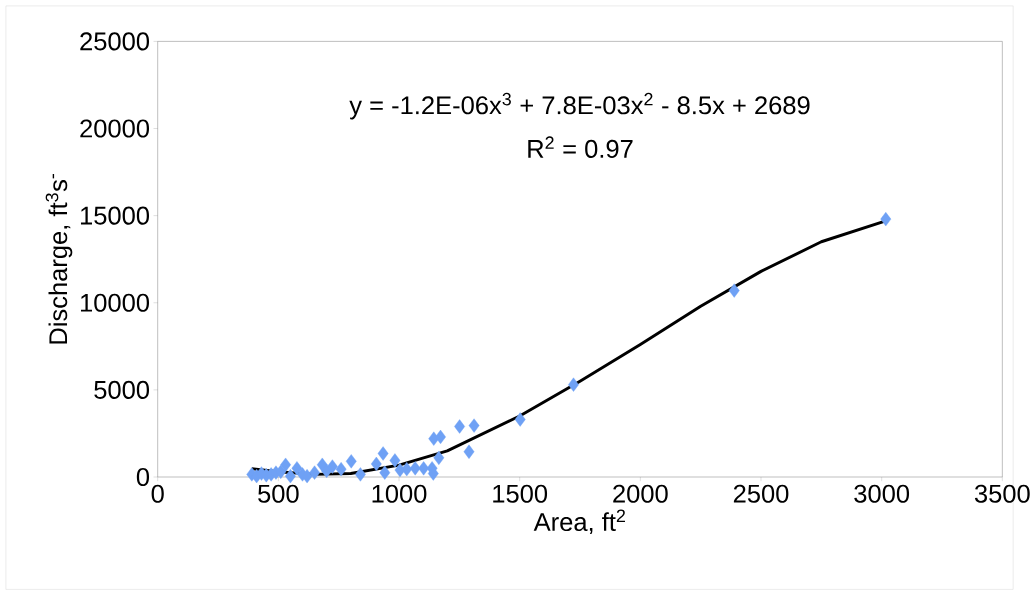 The height and width of the screenshot is (595, 1034). What do you see at coordinates (882, 493) in the screenshot?
I see `x-tick-label: 3000` at bounding box center [882, 493].